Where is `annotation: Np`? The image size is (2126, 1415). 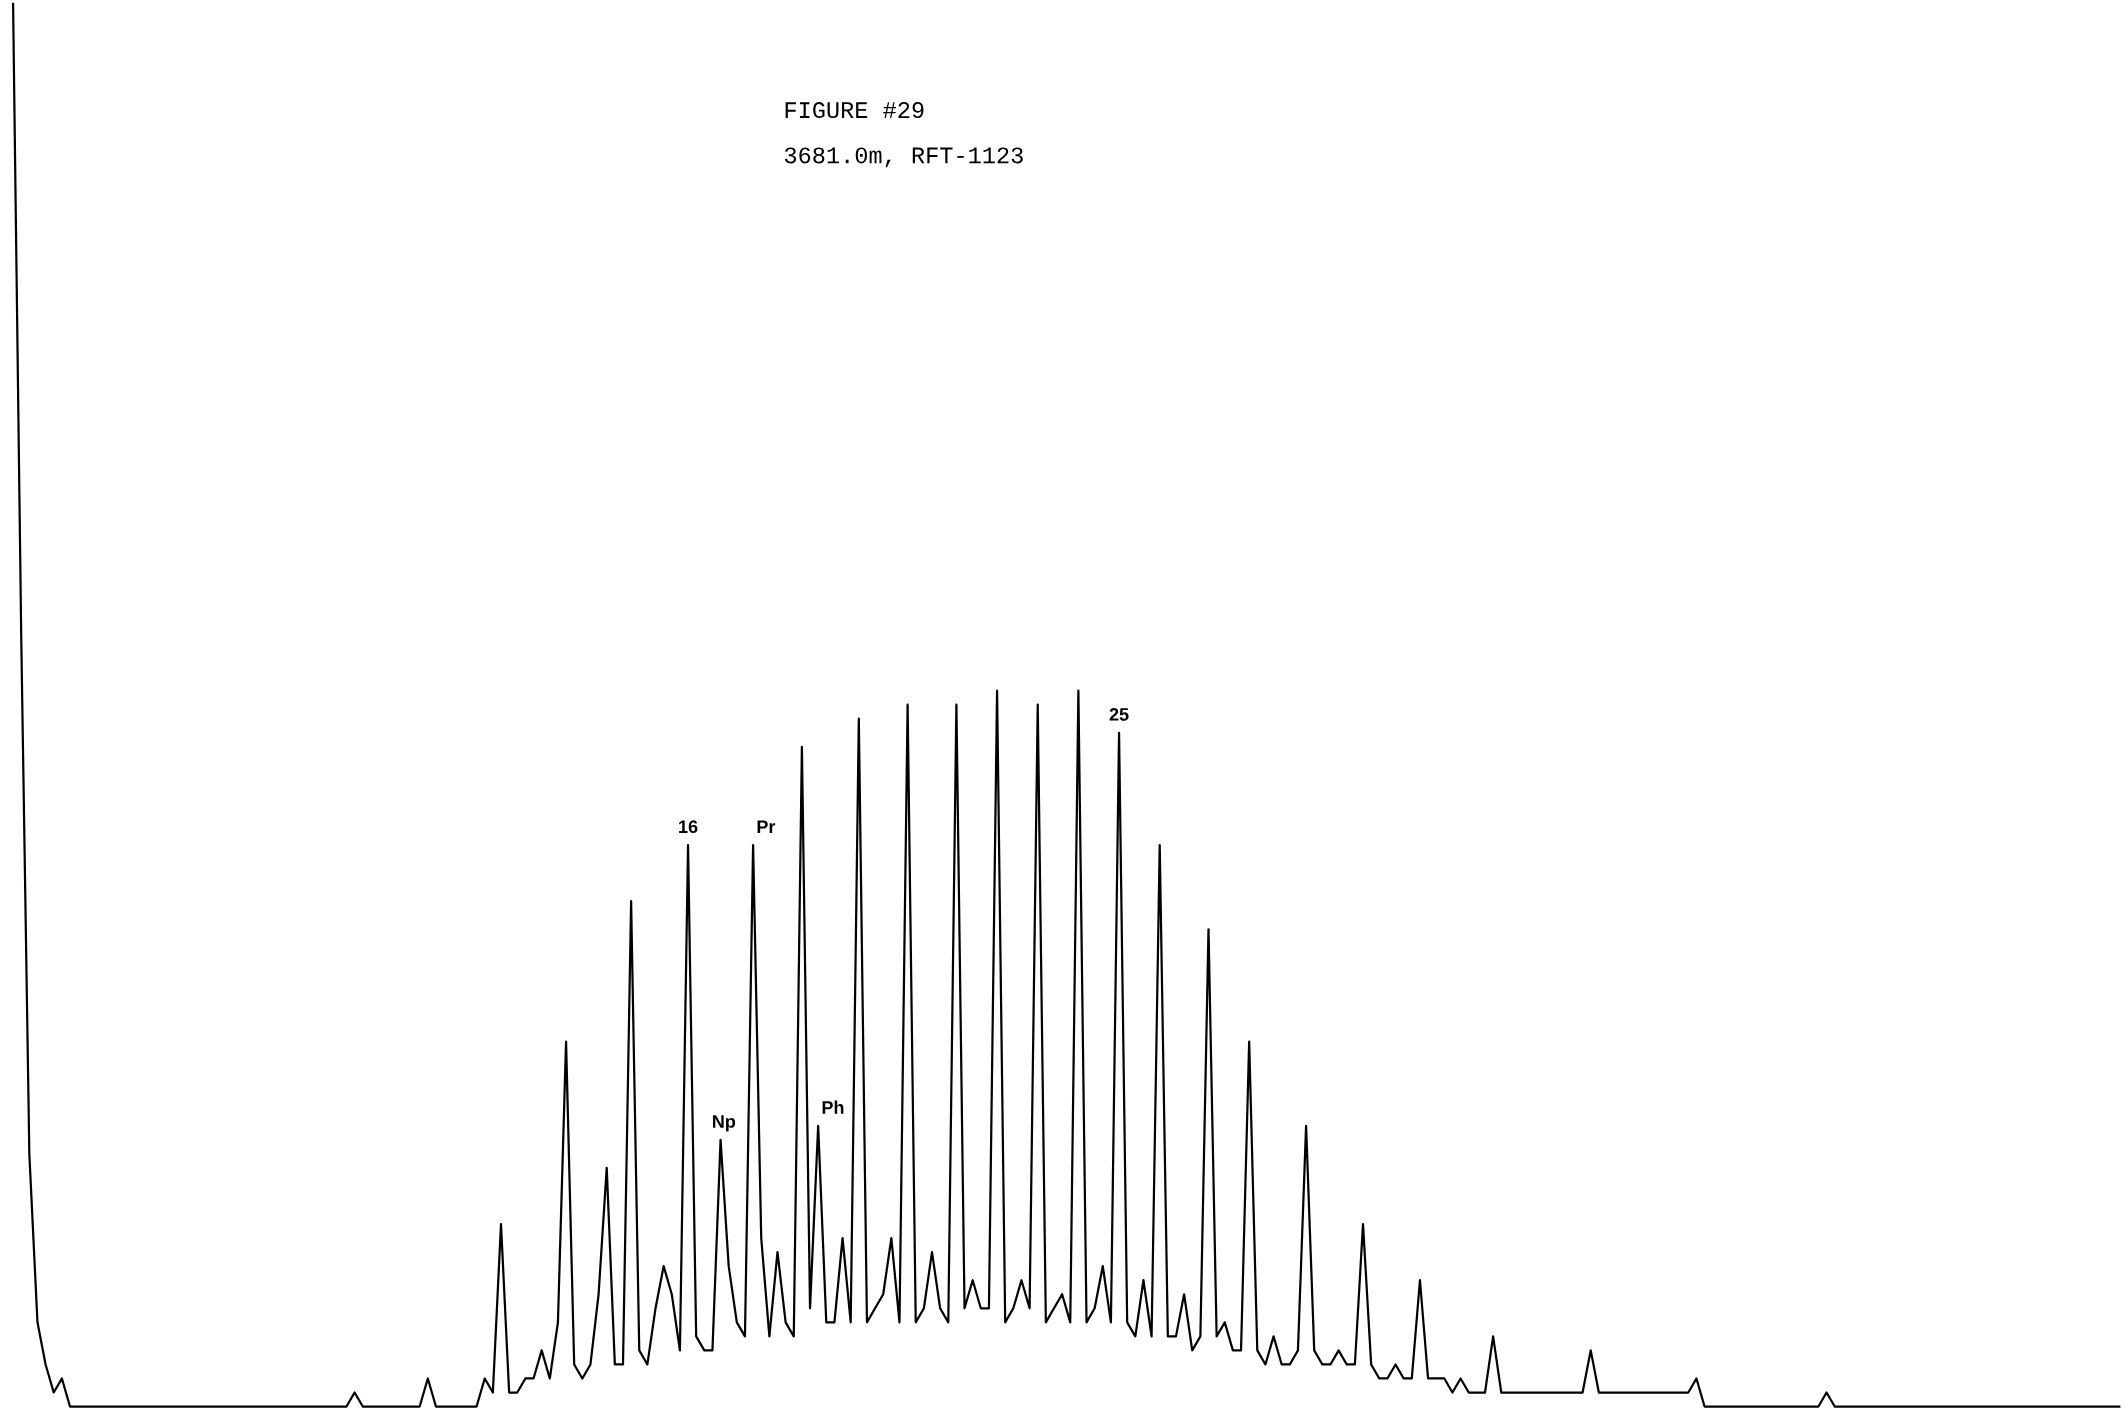
annotation: Np is located at coordinates (724, 1123).